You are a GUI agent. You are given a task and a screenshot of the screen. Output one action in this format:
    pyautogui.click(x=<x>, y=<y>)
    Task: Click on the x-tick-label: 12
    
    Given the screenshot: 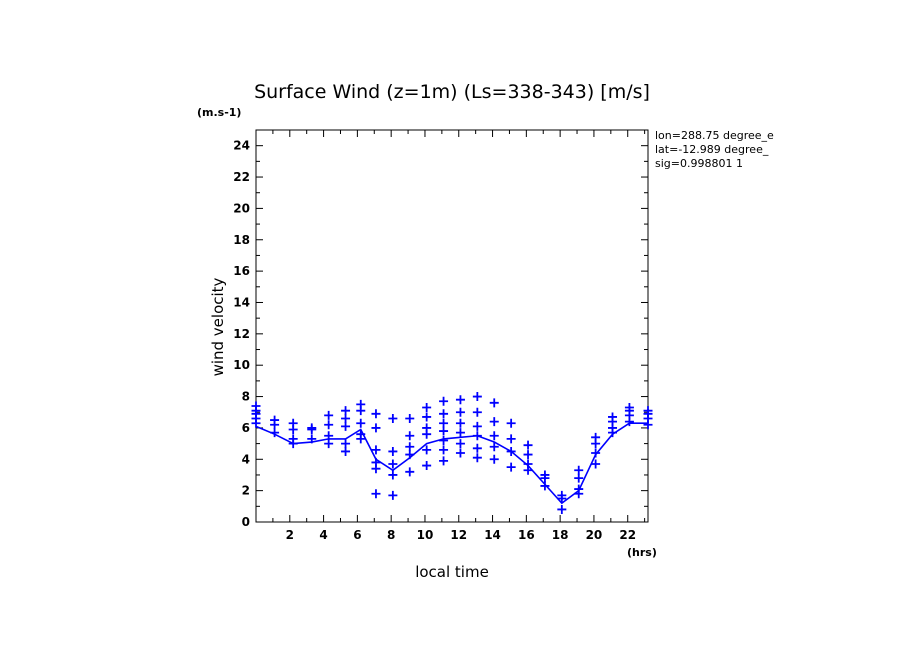 What is the action you would take?
    pyautogui.click(x=458, y=535)
    